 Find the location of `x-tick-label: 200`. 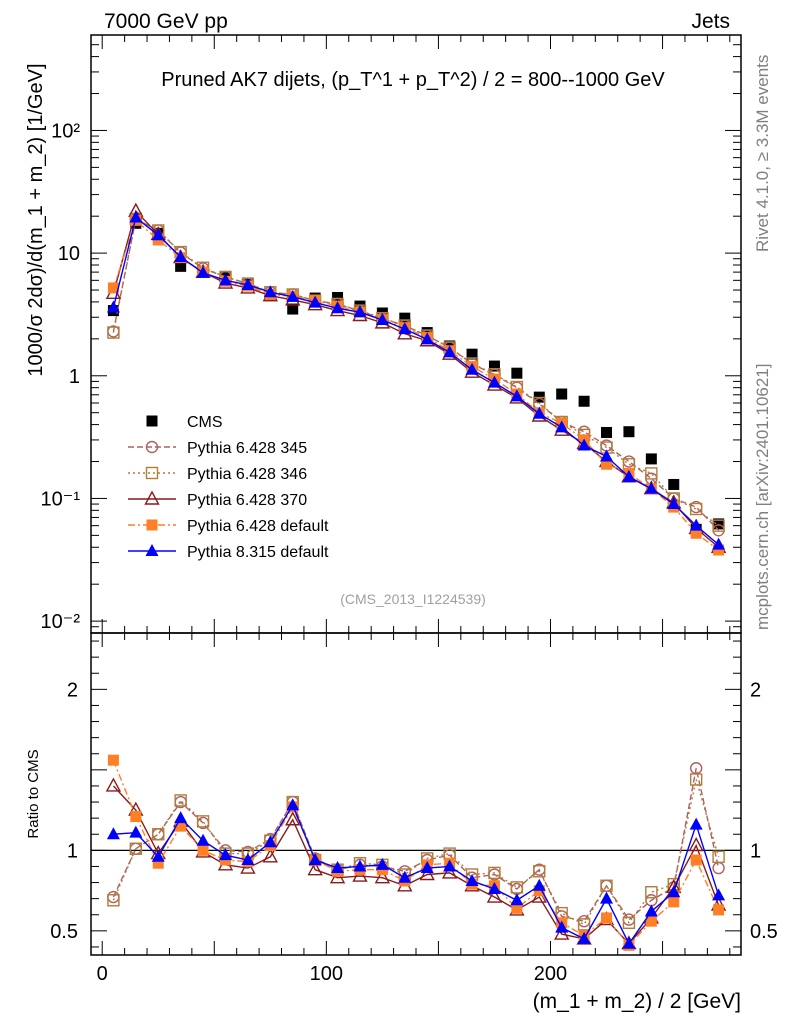

x-tick-label: 200 is located at coordinates (550, 974).